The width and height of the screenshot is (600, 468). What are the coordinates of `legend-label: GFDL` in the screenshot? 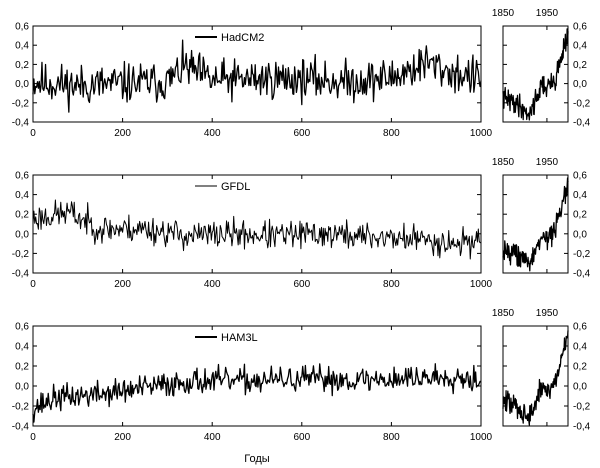 It's located at (235, 187).